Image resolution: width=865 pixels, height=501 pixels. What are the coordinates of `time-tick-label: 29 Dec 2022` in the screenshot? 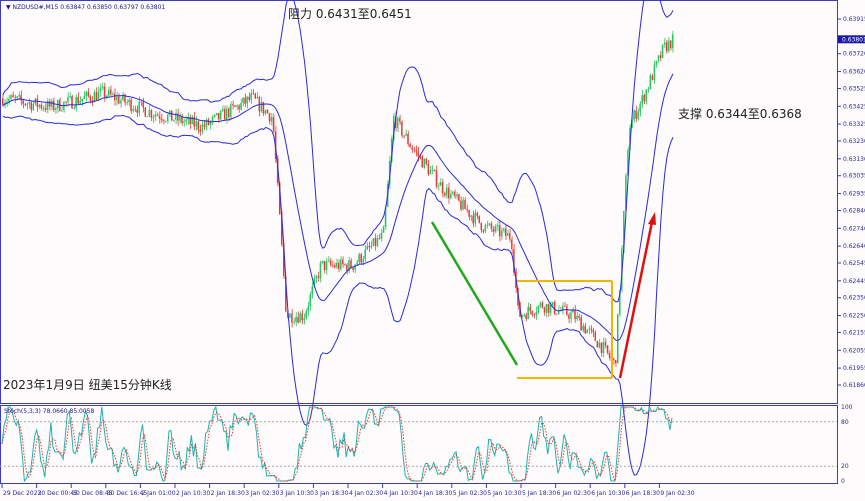 It's located at (22, 493).